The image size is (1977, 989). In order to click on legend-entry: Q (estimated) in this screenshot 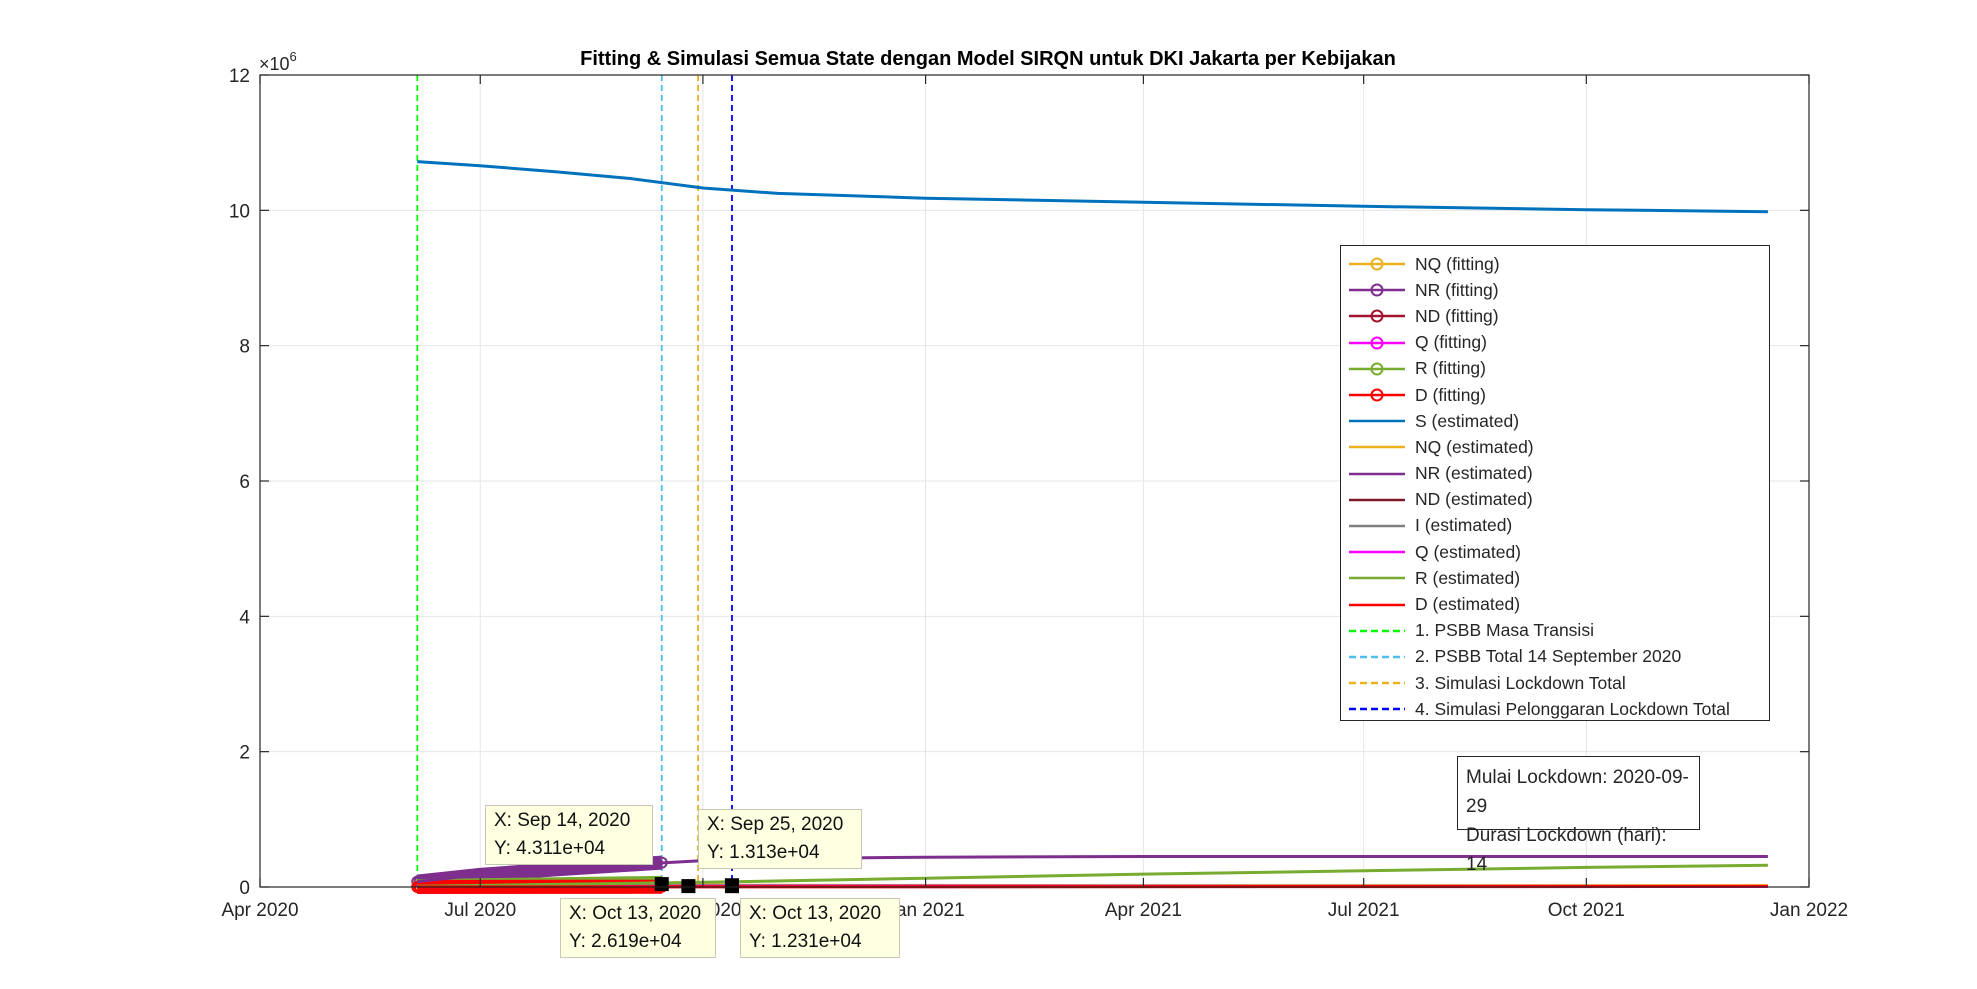, I will do `click(1555, 552)`.